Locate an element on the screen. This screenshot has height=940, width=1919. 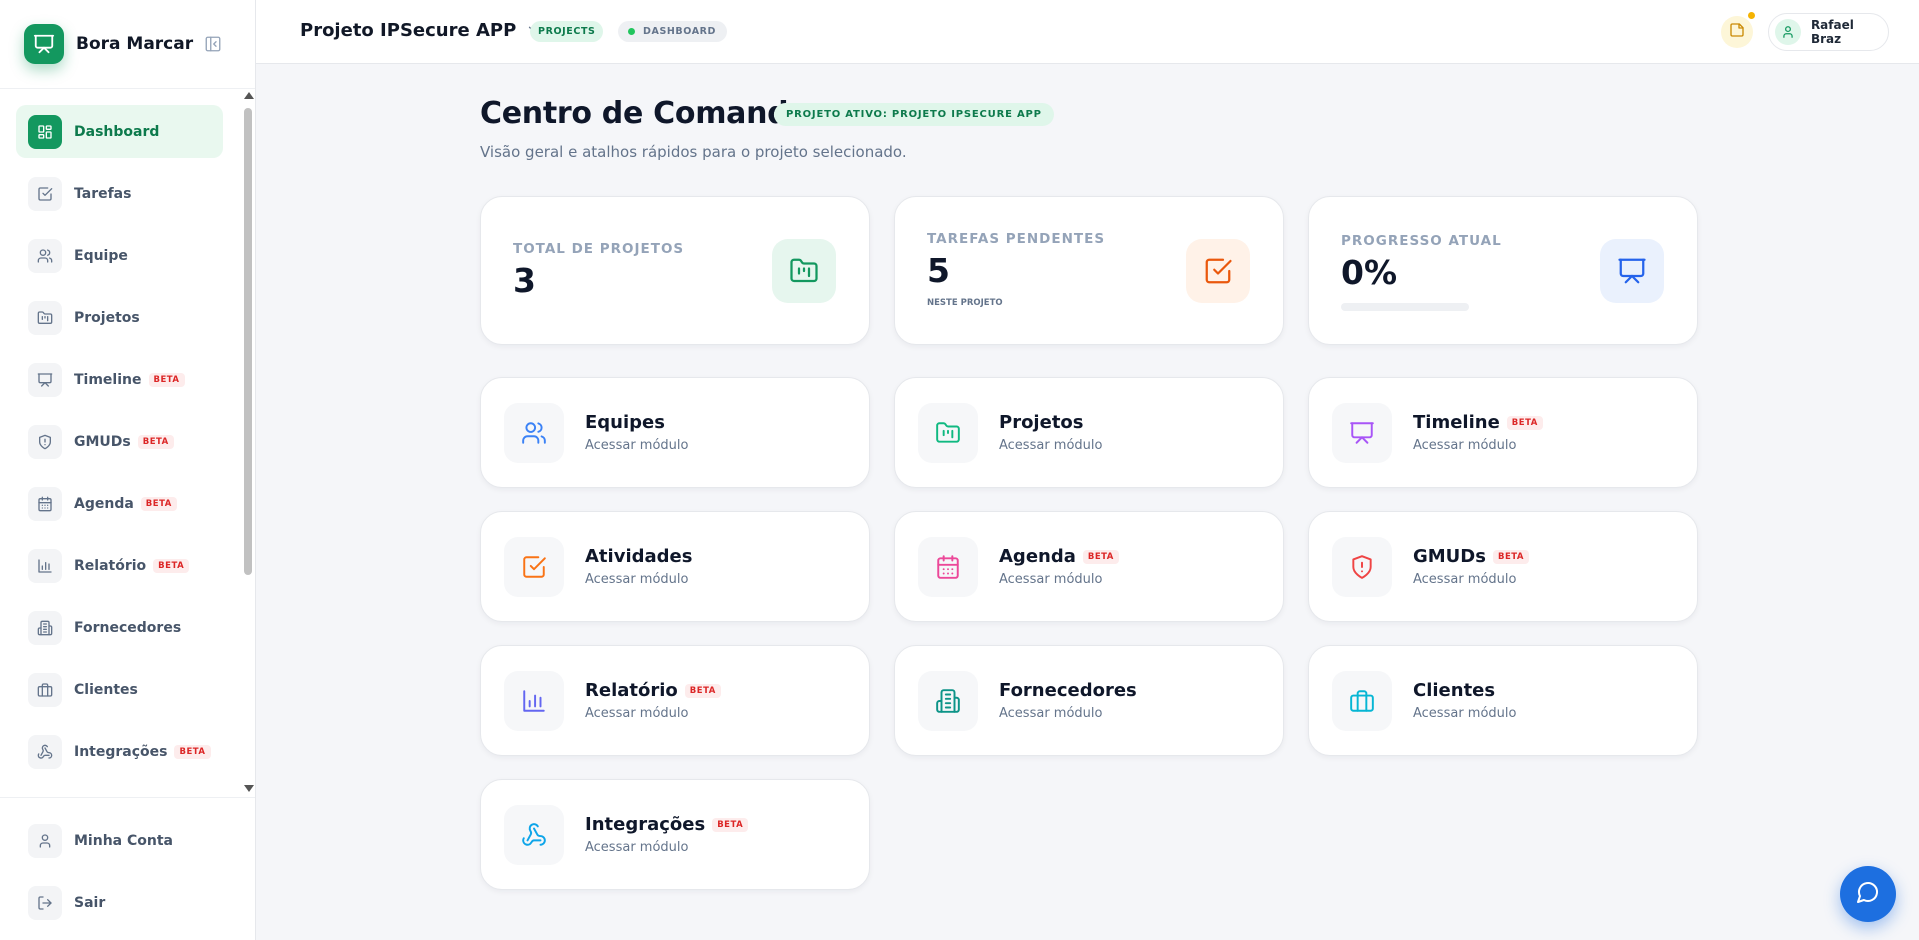
module-title-text: GMUDs is located at coordinates (1449, 556).